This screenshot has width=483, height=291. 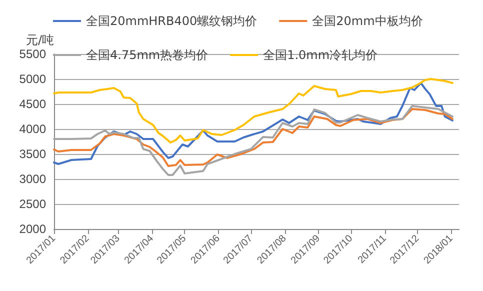 I want to click on y-axis-title: 元/吨, so click(x=40, y=40).